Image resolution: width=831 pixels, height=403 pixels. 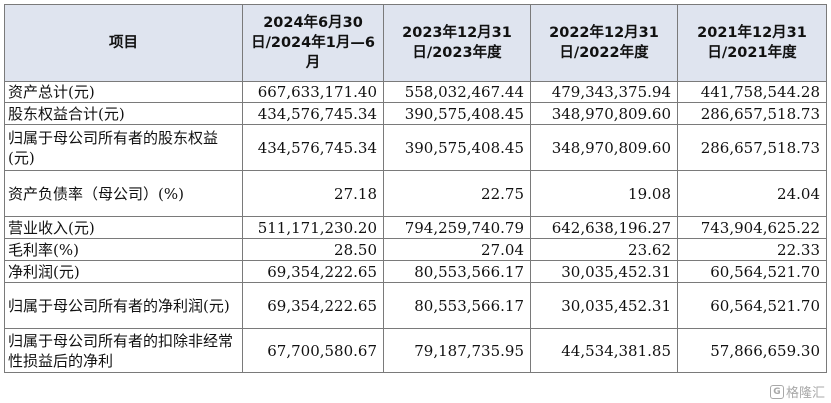 I want to click on row-label: 归属于母公司所有者的扣除非经常性损益后的净利, so click(x=123, y=350).